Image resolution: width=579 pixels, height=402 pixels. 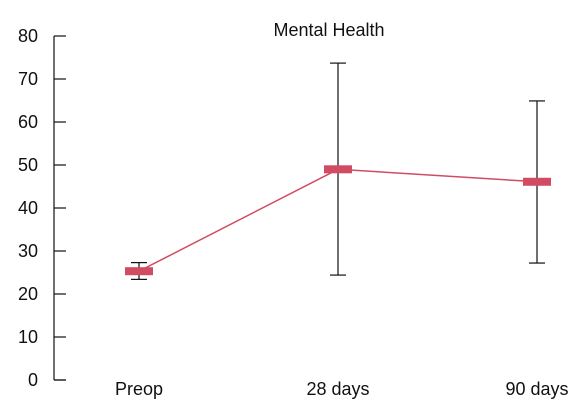 What do you see at coordinates (28, 251) in the screenshot?
I see `y-tick-label: 30` at bounding box center [28, 251].